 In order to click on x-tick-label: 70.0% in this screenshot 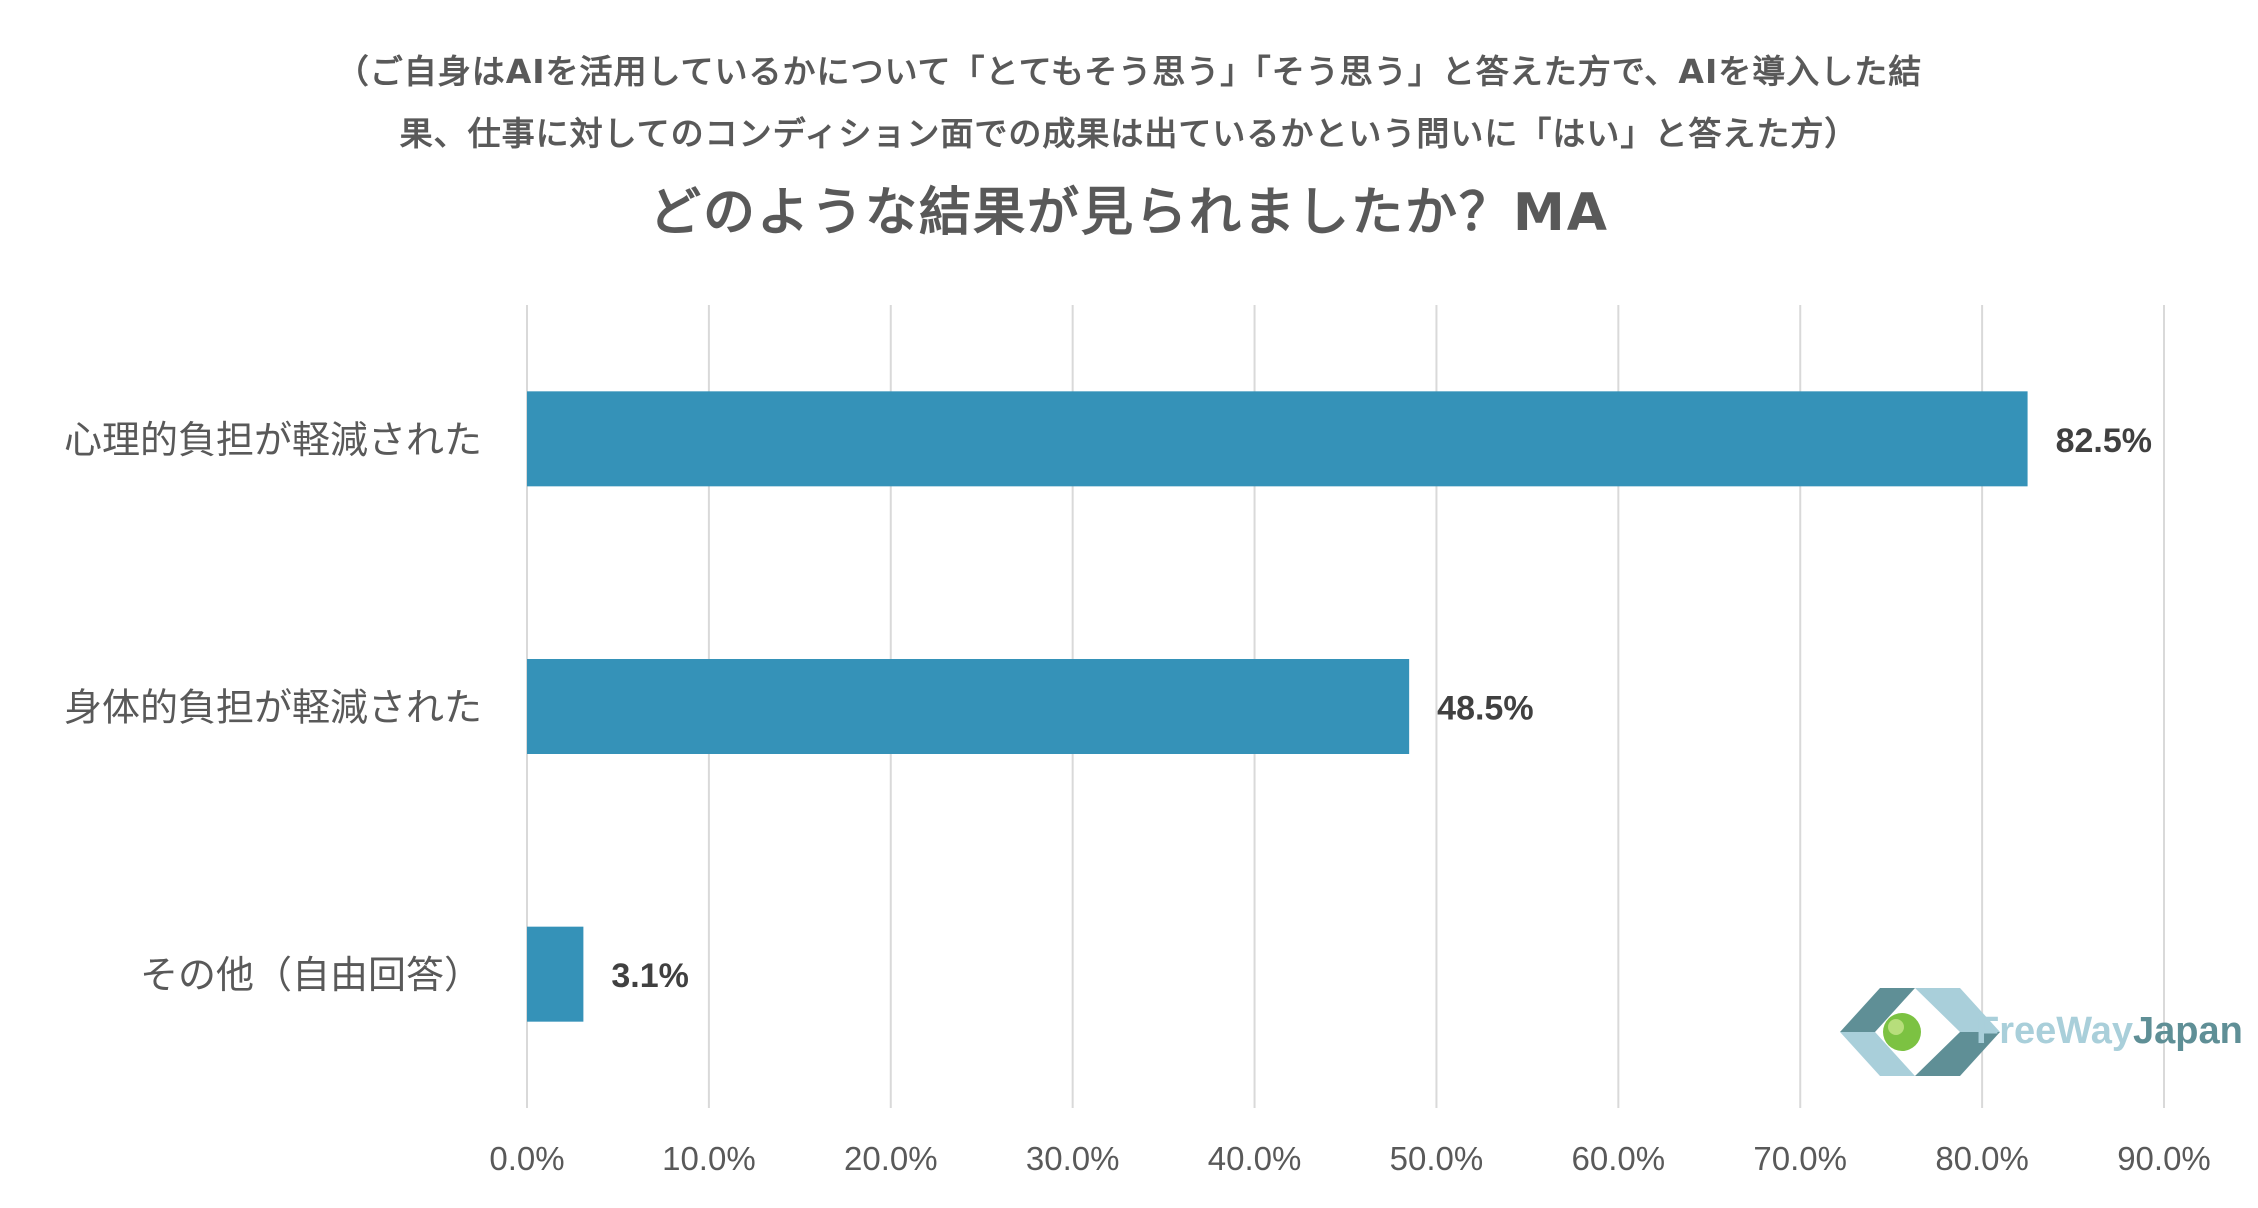, I will do `click(1800, 1158)`.